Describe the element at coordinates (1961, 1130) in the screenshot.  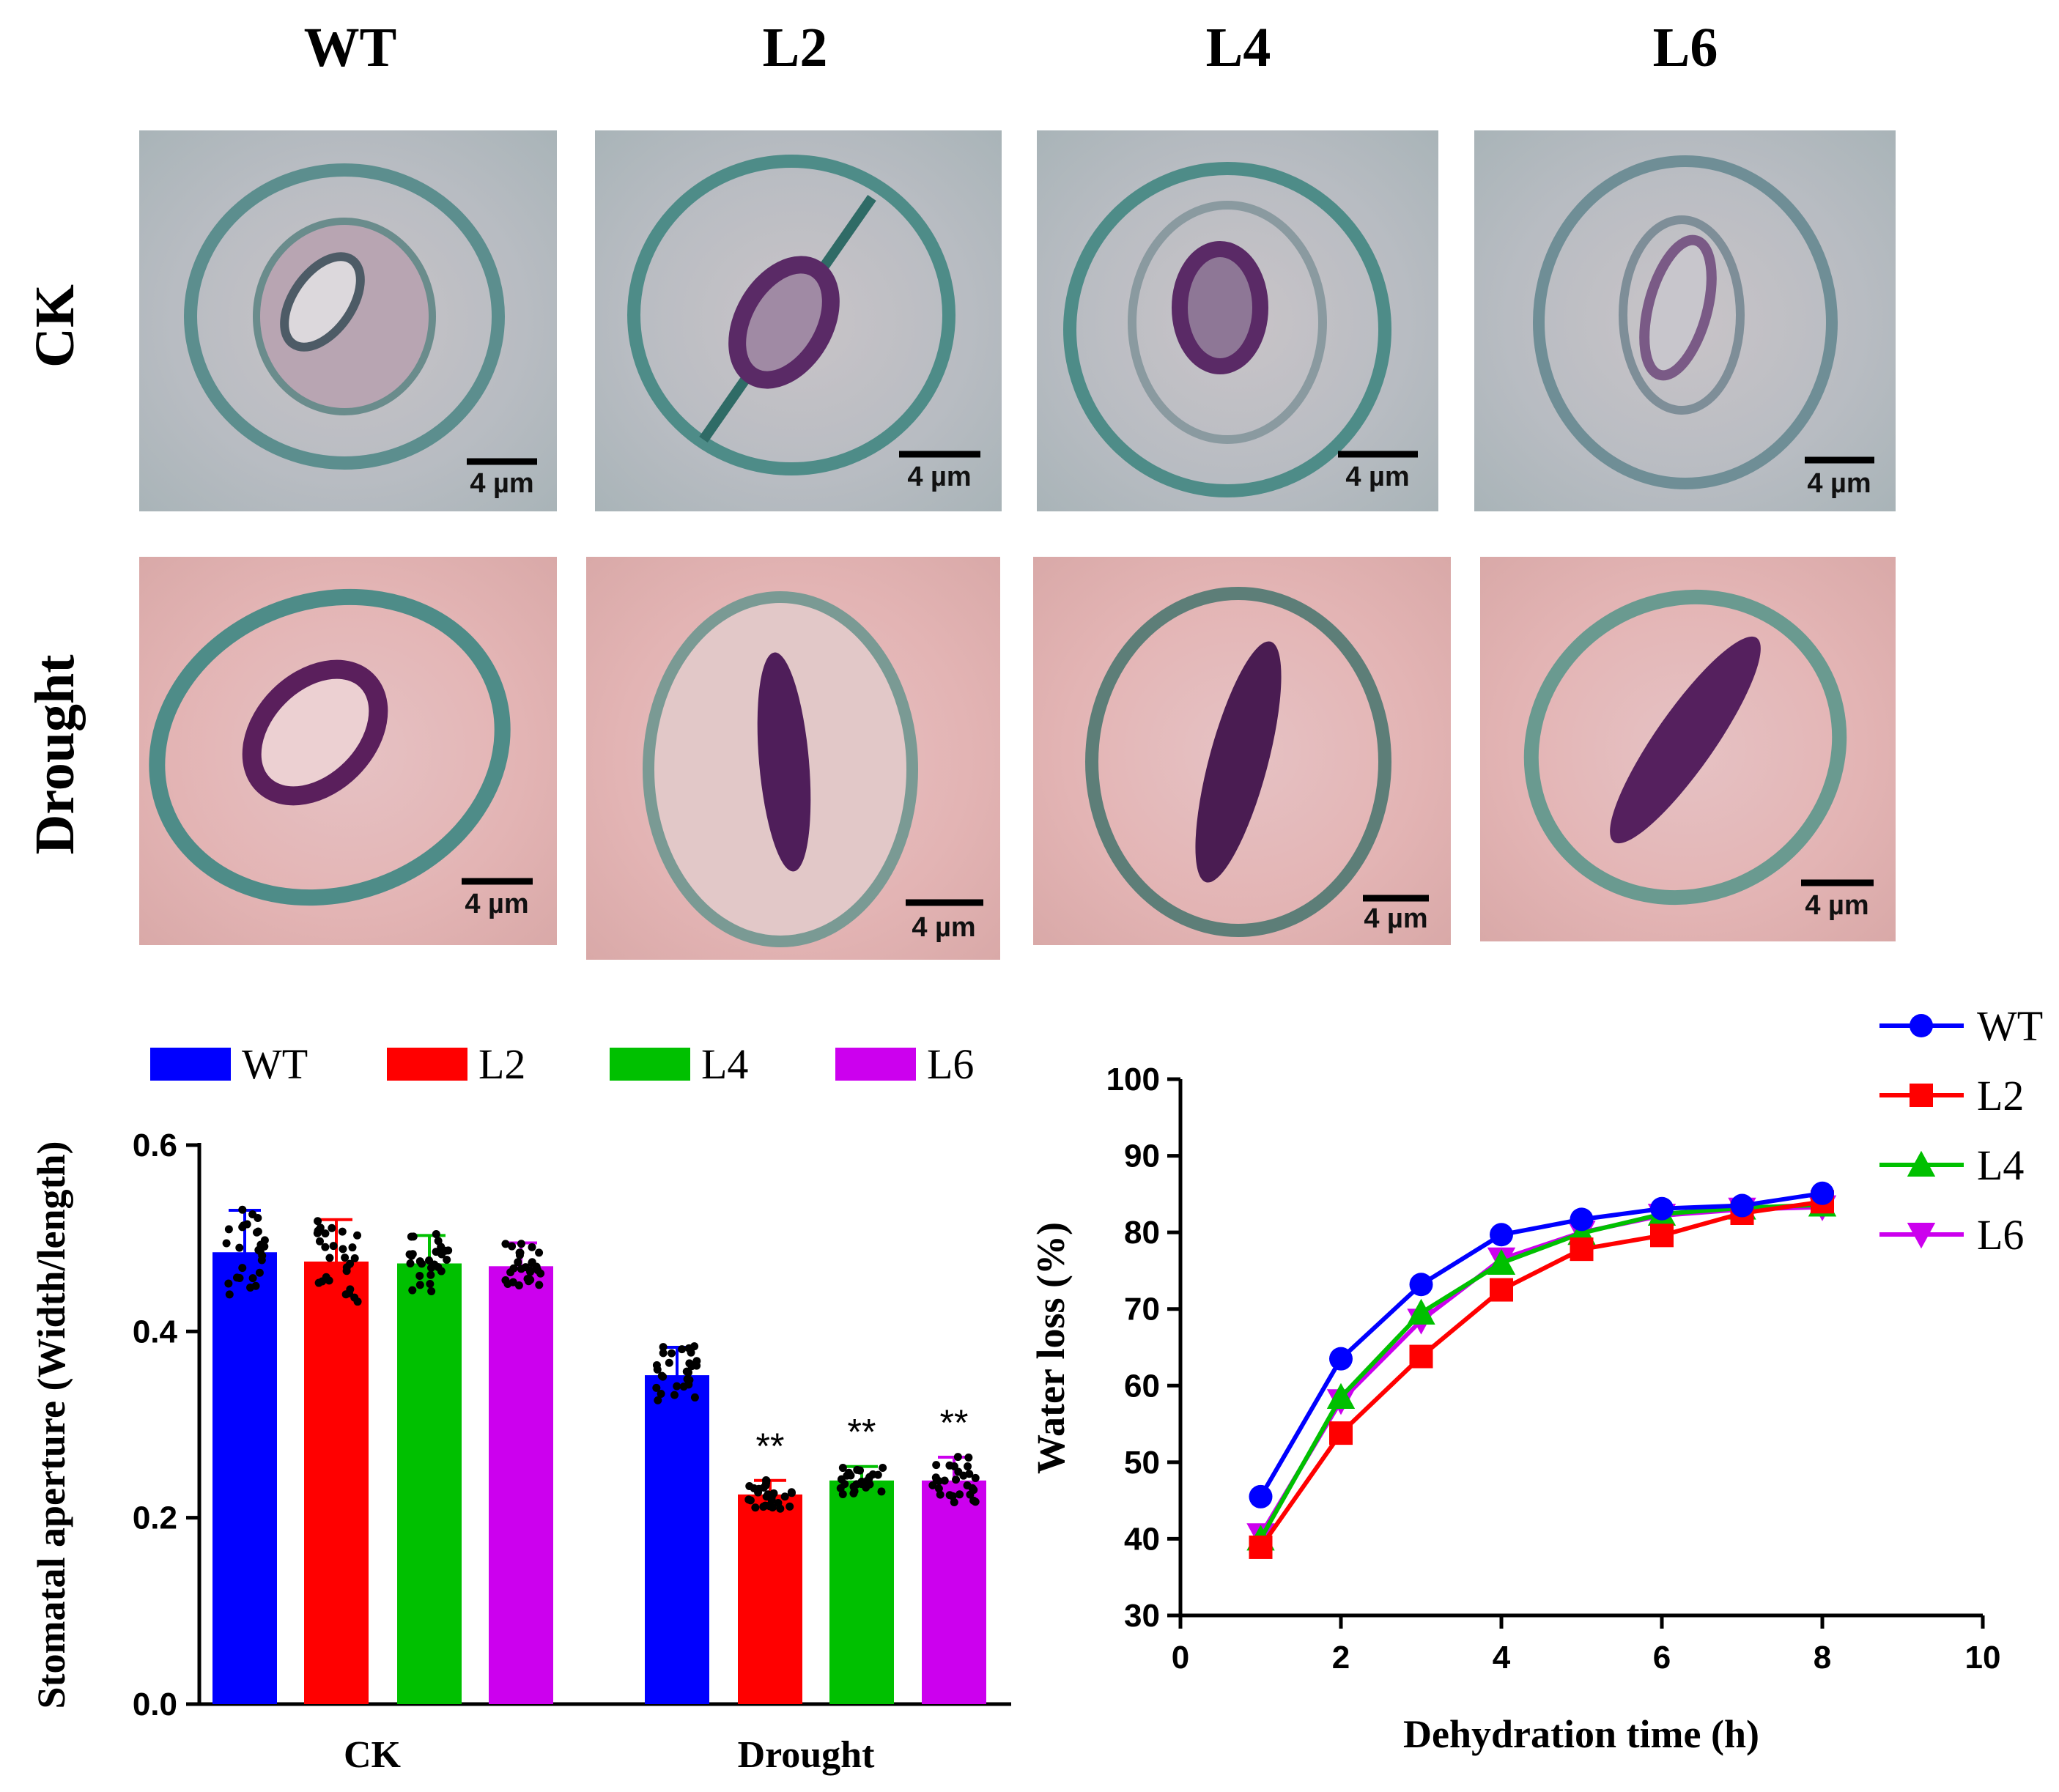
I see `line-legend: WT L2 L4 L6` at that location.